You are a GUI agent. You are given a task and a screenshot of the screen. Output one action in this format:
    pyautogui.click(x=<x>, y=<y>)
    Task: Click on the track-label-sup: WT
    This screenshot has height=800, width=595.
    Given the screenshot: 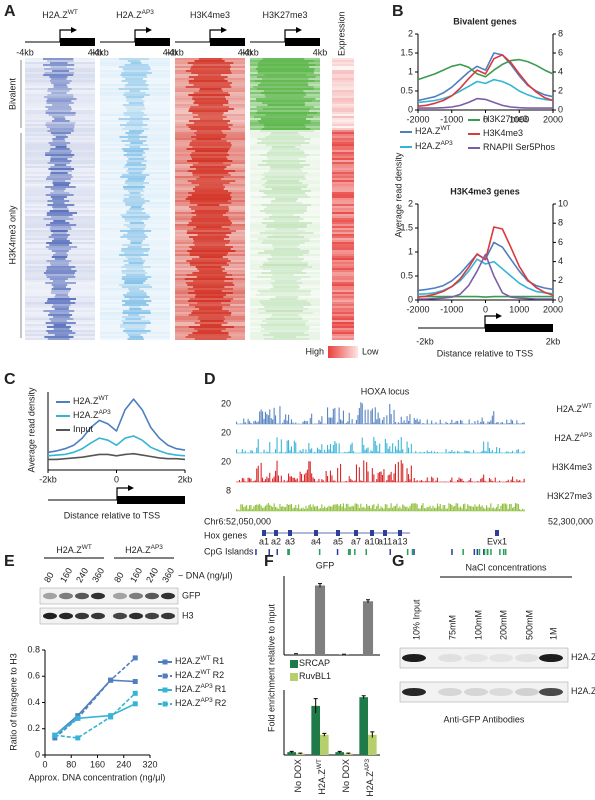 What is the action you would take?
    pyautogui.click(x=587, y=406)
    